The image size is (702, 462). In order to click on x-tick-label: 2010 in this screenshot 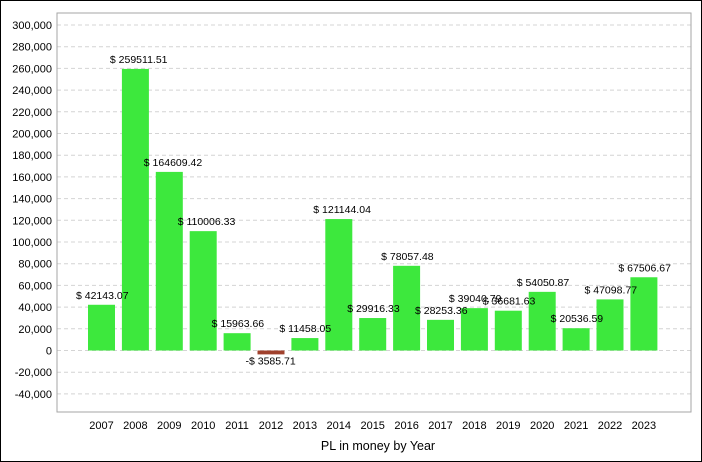, I will do `click(203, 426)`.